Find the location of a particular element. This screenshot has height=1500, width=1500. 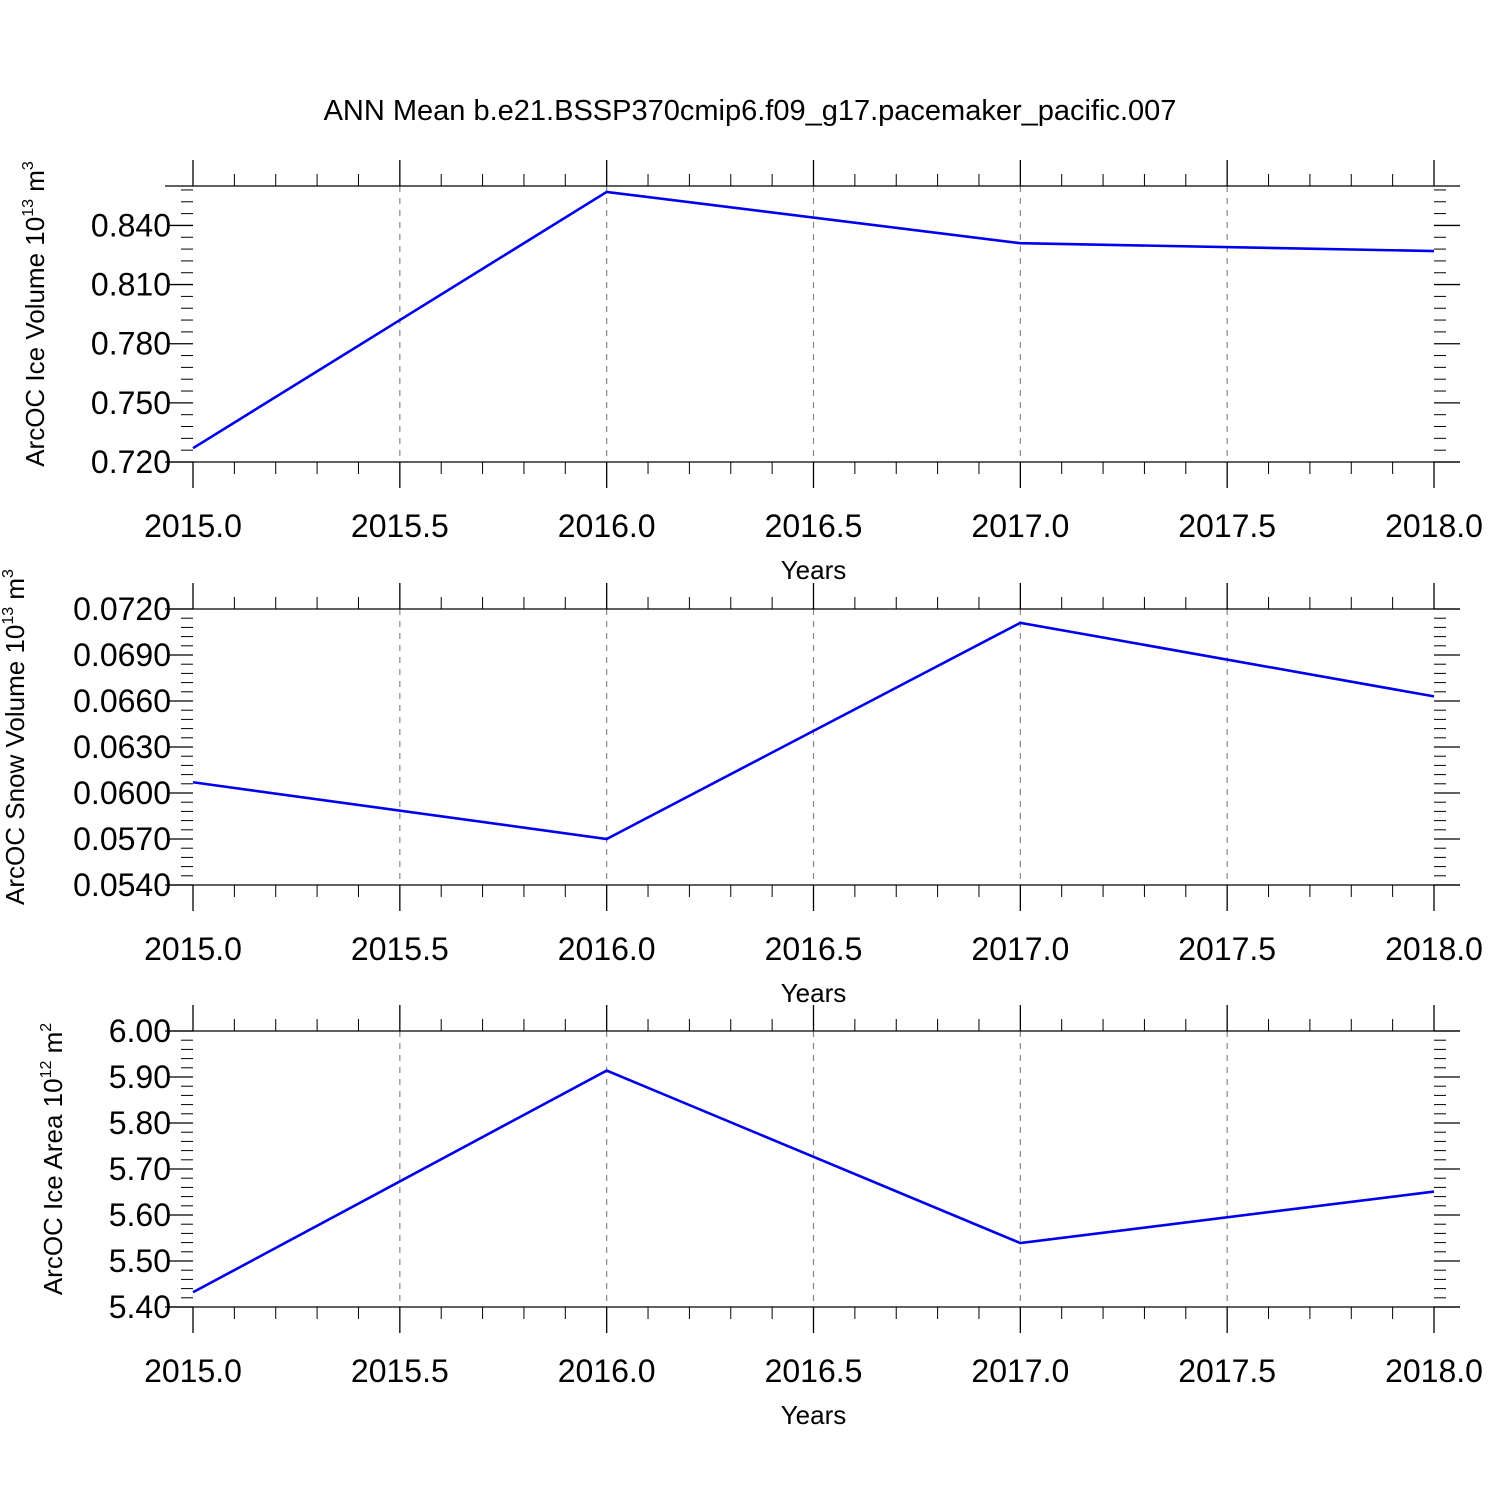

y-tick-label: 0.720 is located at coordinates (131, 462).